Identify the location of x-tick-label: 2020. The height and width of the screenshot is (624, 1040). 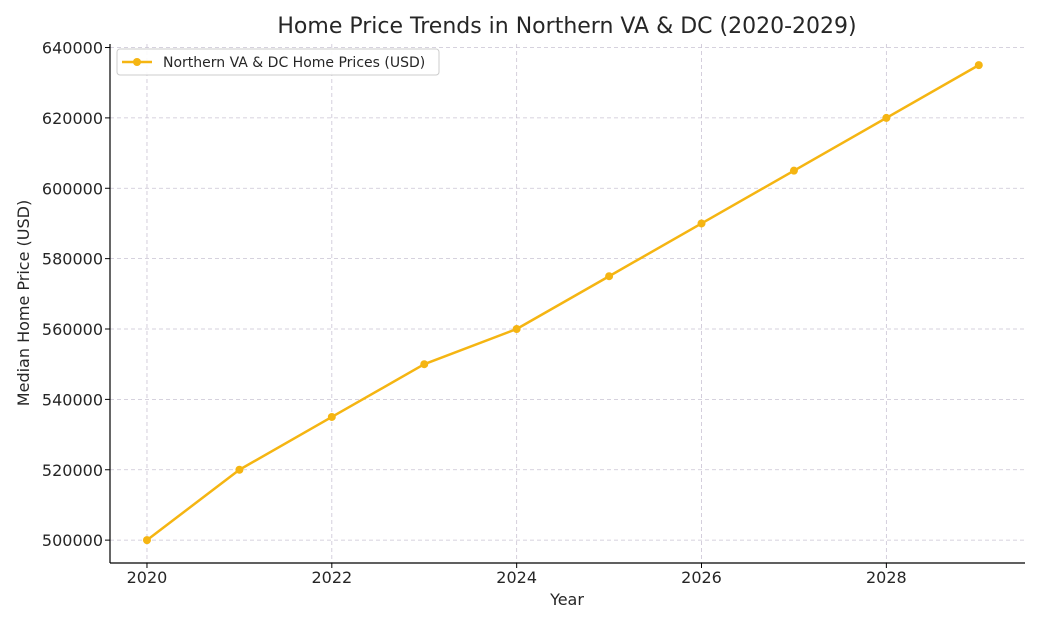
(147, 577).